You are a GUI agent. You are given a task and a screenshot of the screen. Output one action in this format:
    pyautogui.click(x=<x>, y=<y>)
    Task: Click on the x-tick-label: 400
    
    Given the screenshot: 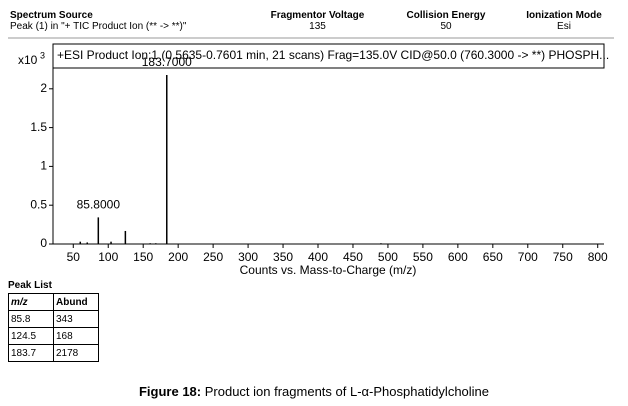 What is the action you would take?
    pyautogui.click(x=318, y=257)
    